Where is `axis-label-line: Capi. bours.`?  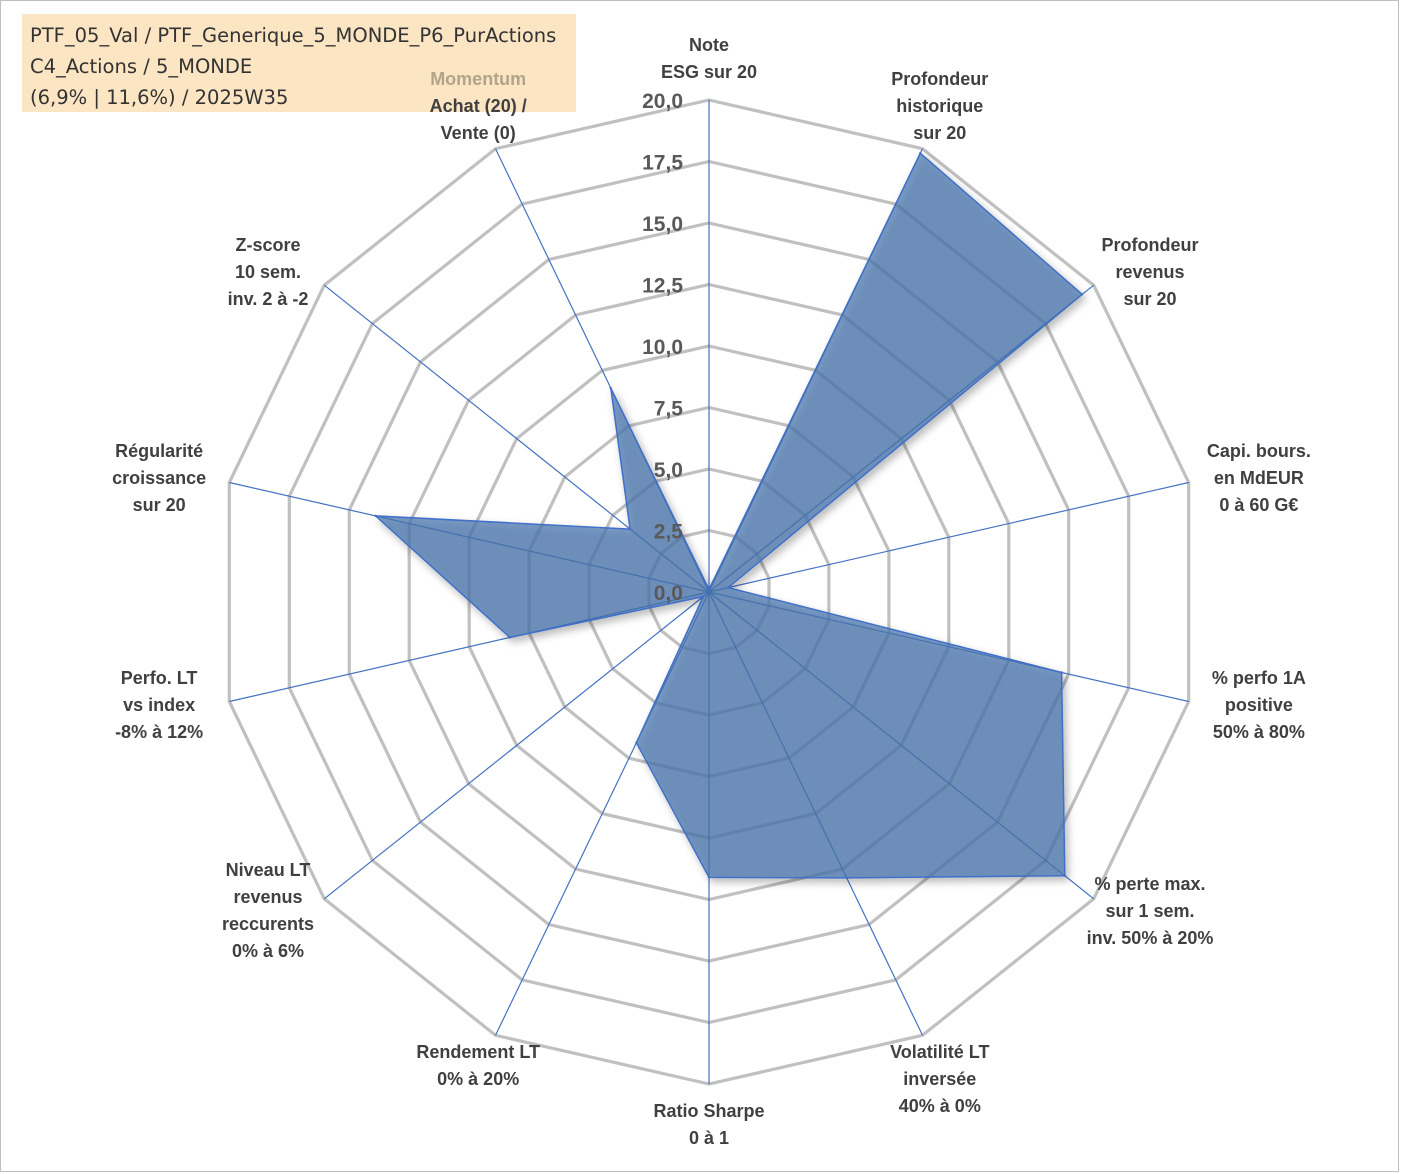 axis-label-line: Capi. bours. is located at coordinates (1258, 450).